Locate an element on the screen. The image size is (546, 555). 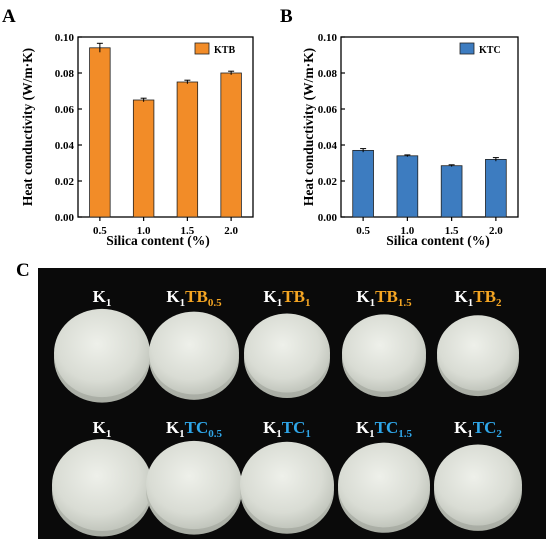
legend-label: KTB is located at coordinates (224, 50).